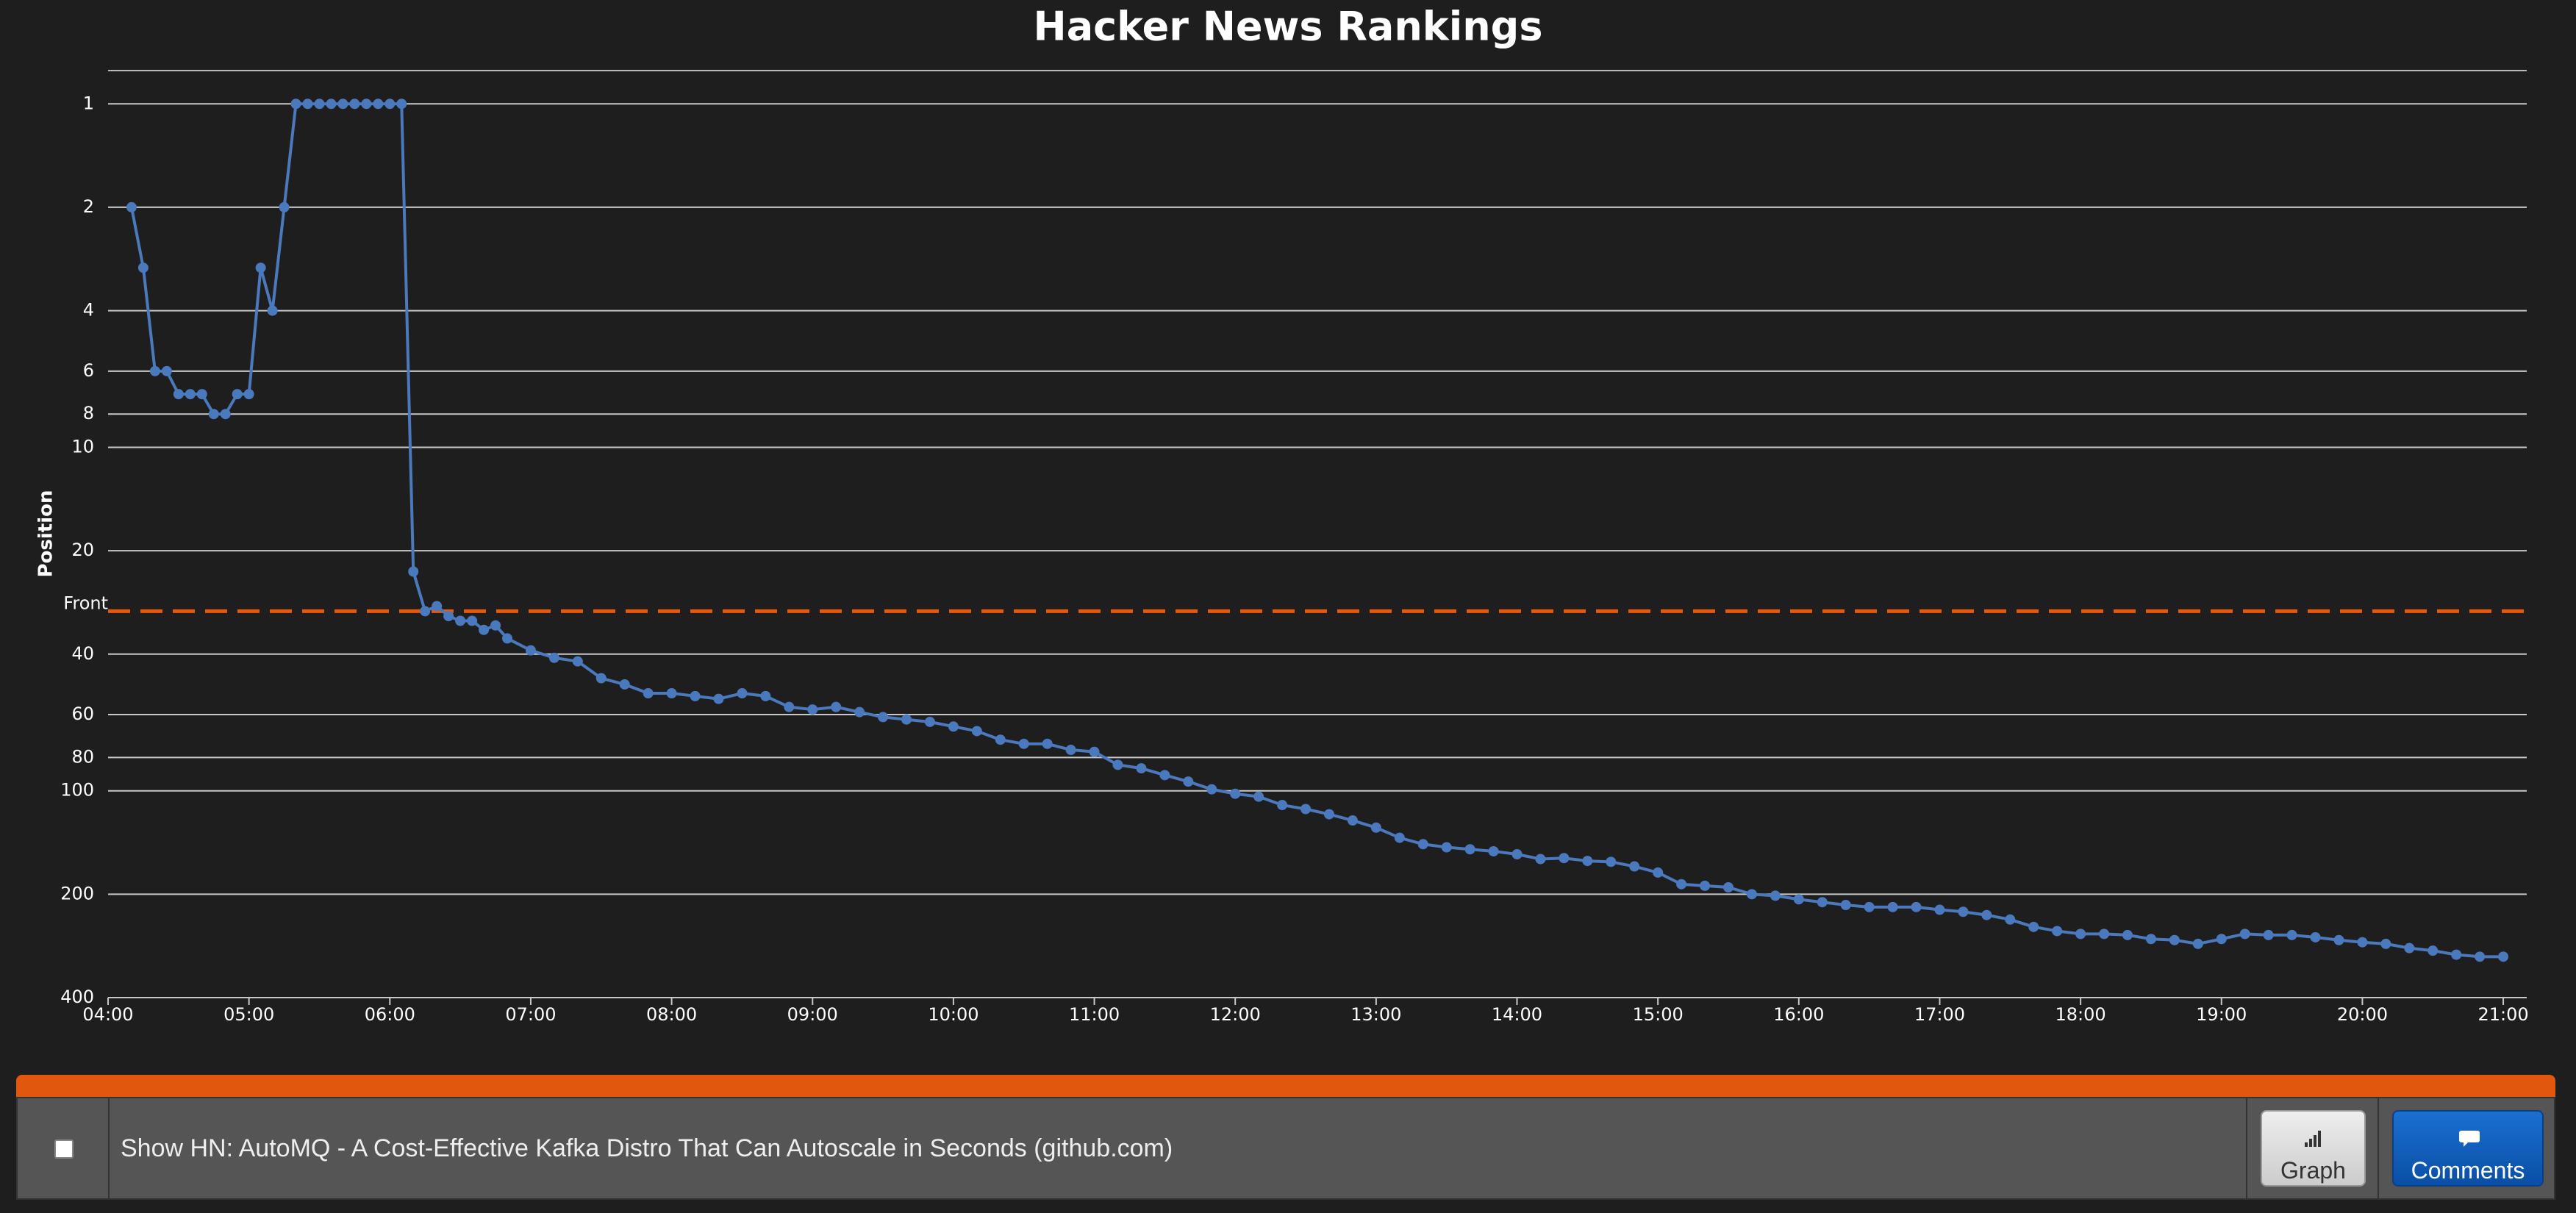  What do you see at coordinates (671, 1014) in the screenshot?
I see `x-tick-label: 08:00` at bounding box center [671, 1014].